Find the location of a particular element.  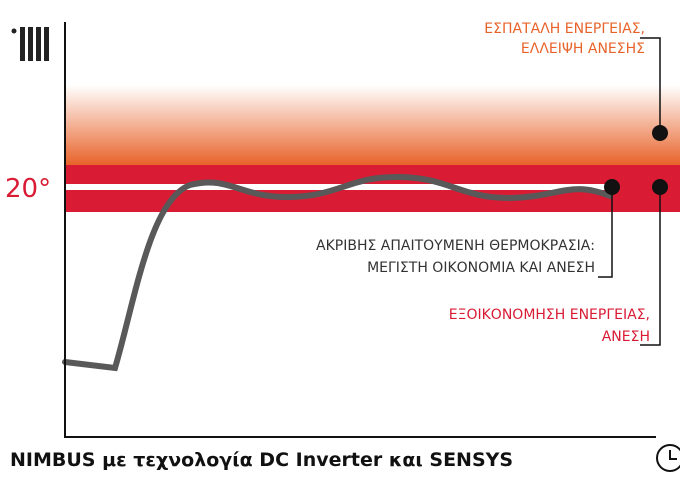

zone-label: ΑΚΡΙΒΗΣ ΑΠΑΙΤΟΥΜΕΝΗ ΘΕΡΜΟΚΡΑΣΙΑ: is located at coordinates (455, 246).